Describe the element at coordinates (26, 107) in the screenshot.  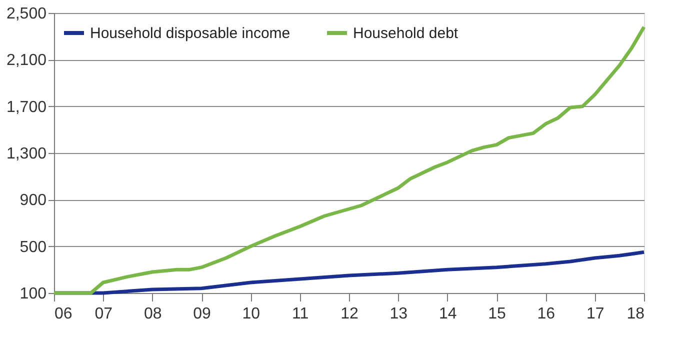
I see `y-tick-label: 1,700` at that location.